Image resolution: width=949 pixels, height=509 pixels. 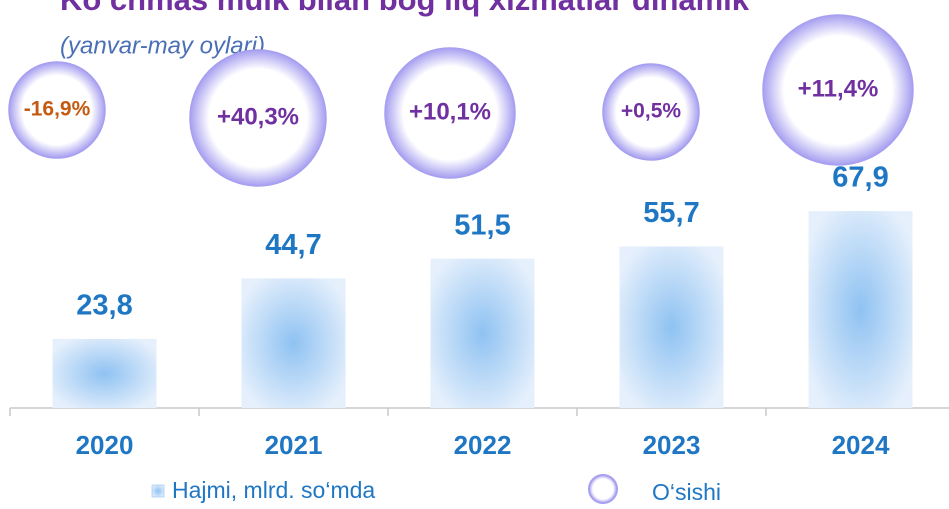 I want to click on value-label: 23,8, so click(x=104, y=306).